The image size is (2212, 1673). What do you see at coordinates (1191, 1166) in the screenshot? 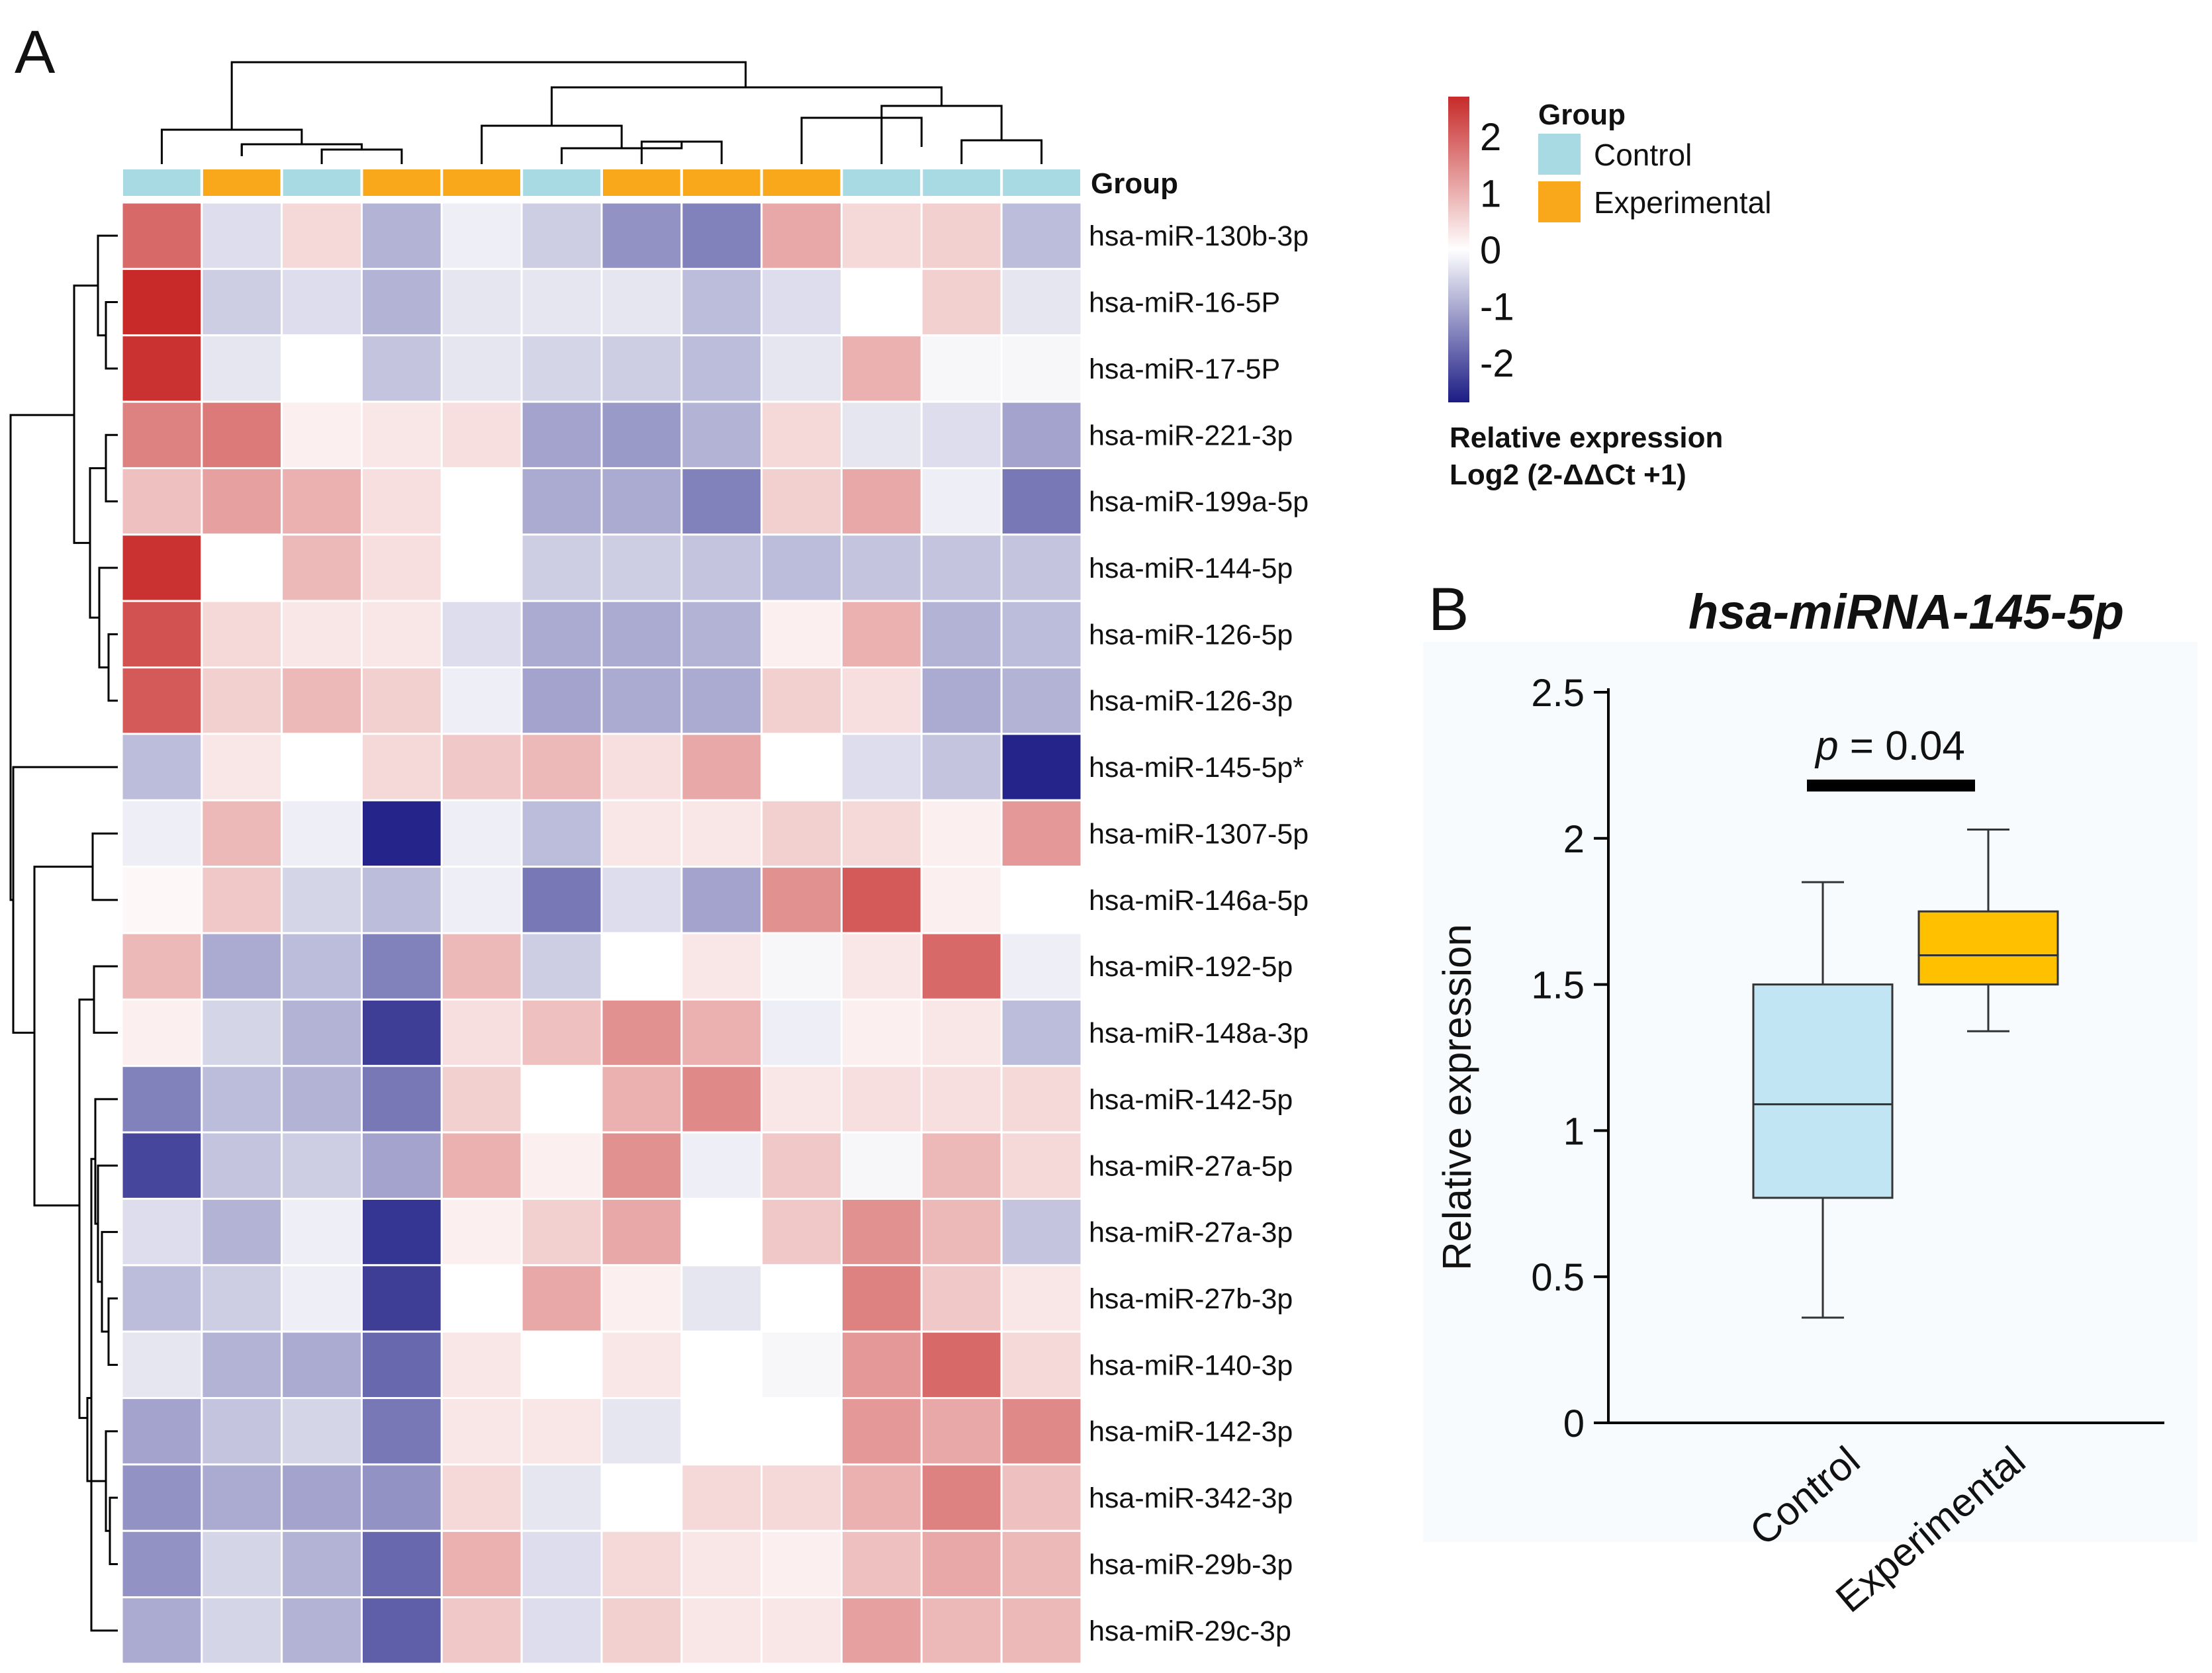
I see `row-label: hsa-miR-27a-5p` at bounding box center [1191, 1166].